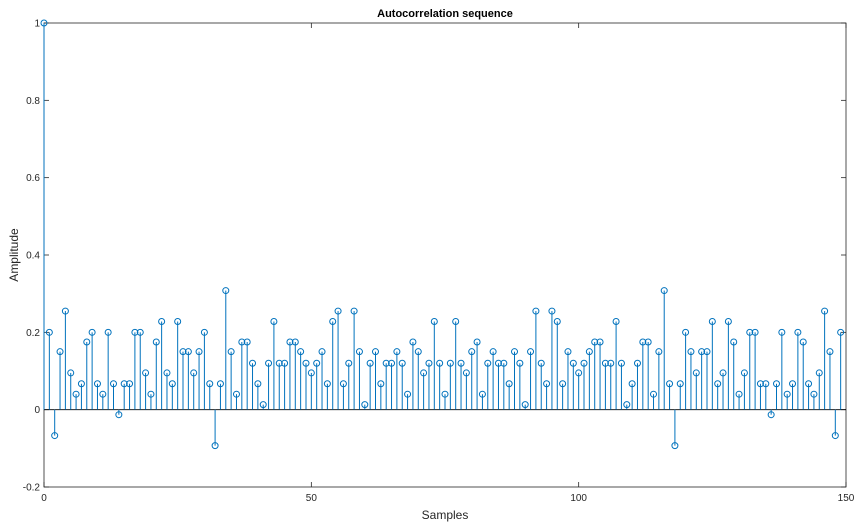 This screenshot has width=855, height=524. Describe the element at coordinates (33, 178) in the screenshot. I see `y-tick-label: 0.6` at that location.